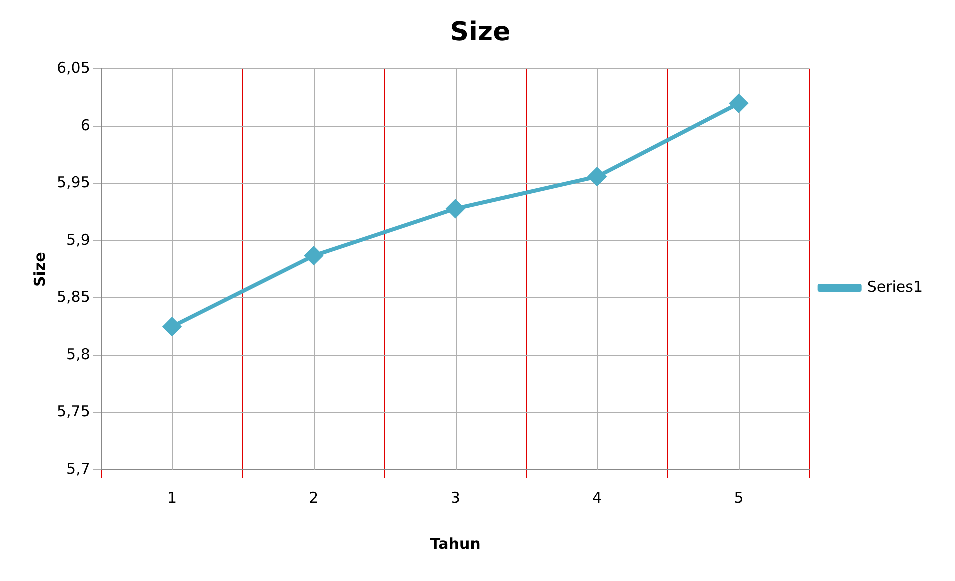 This screenshot has height=581, width=955. What do you see at coordinates (85, 125) in the screenshot?
I see `y-tick-label: 6` at bounding box center [85, 125].